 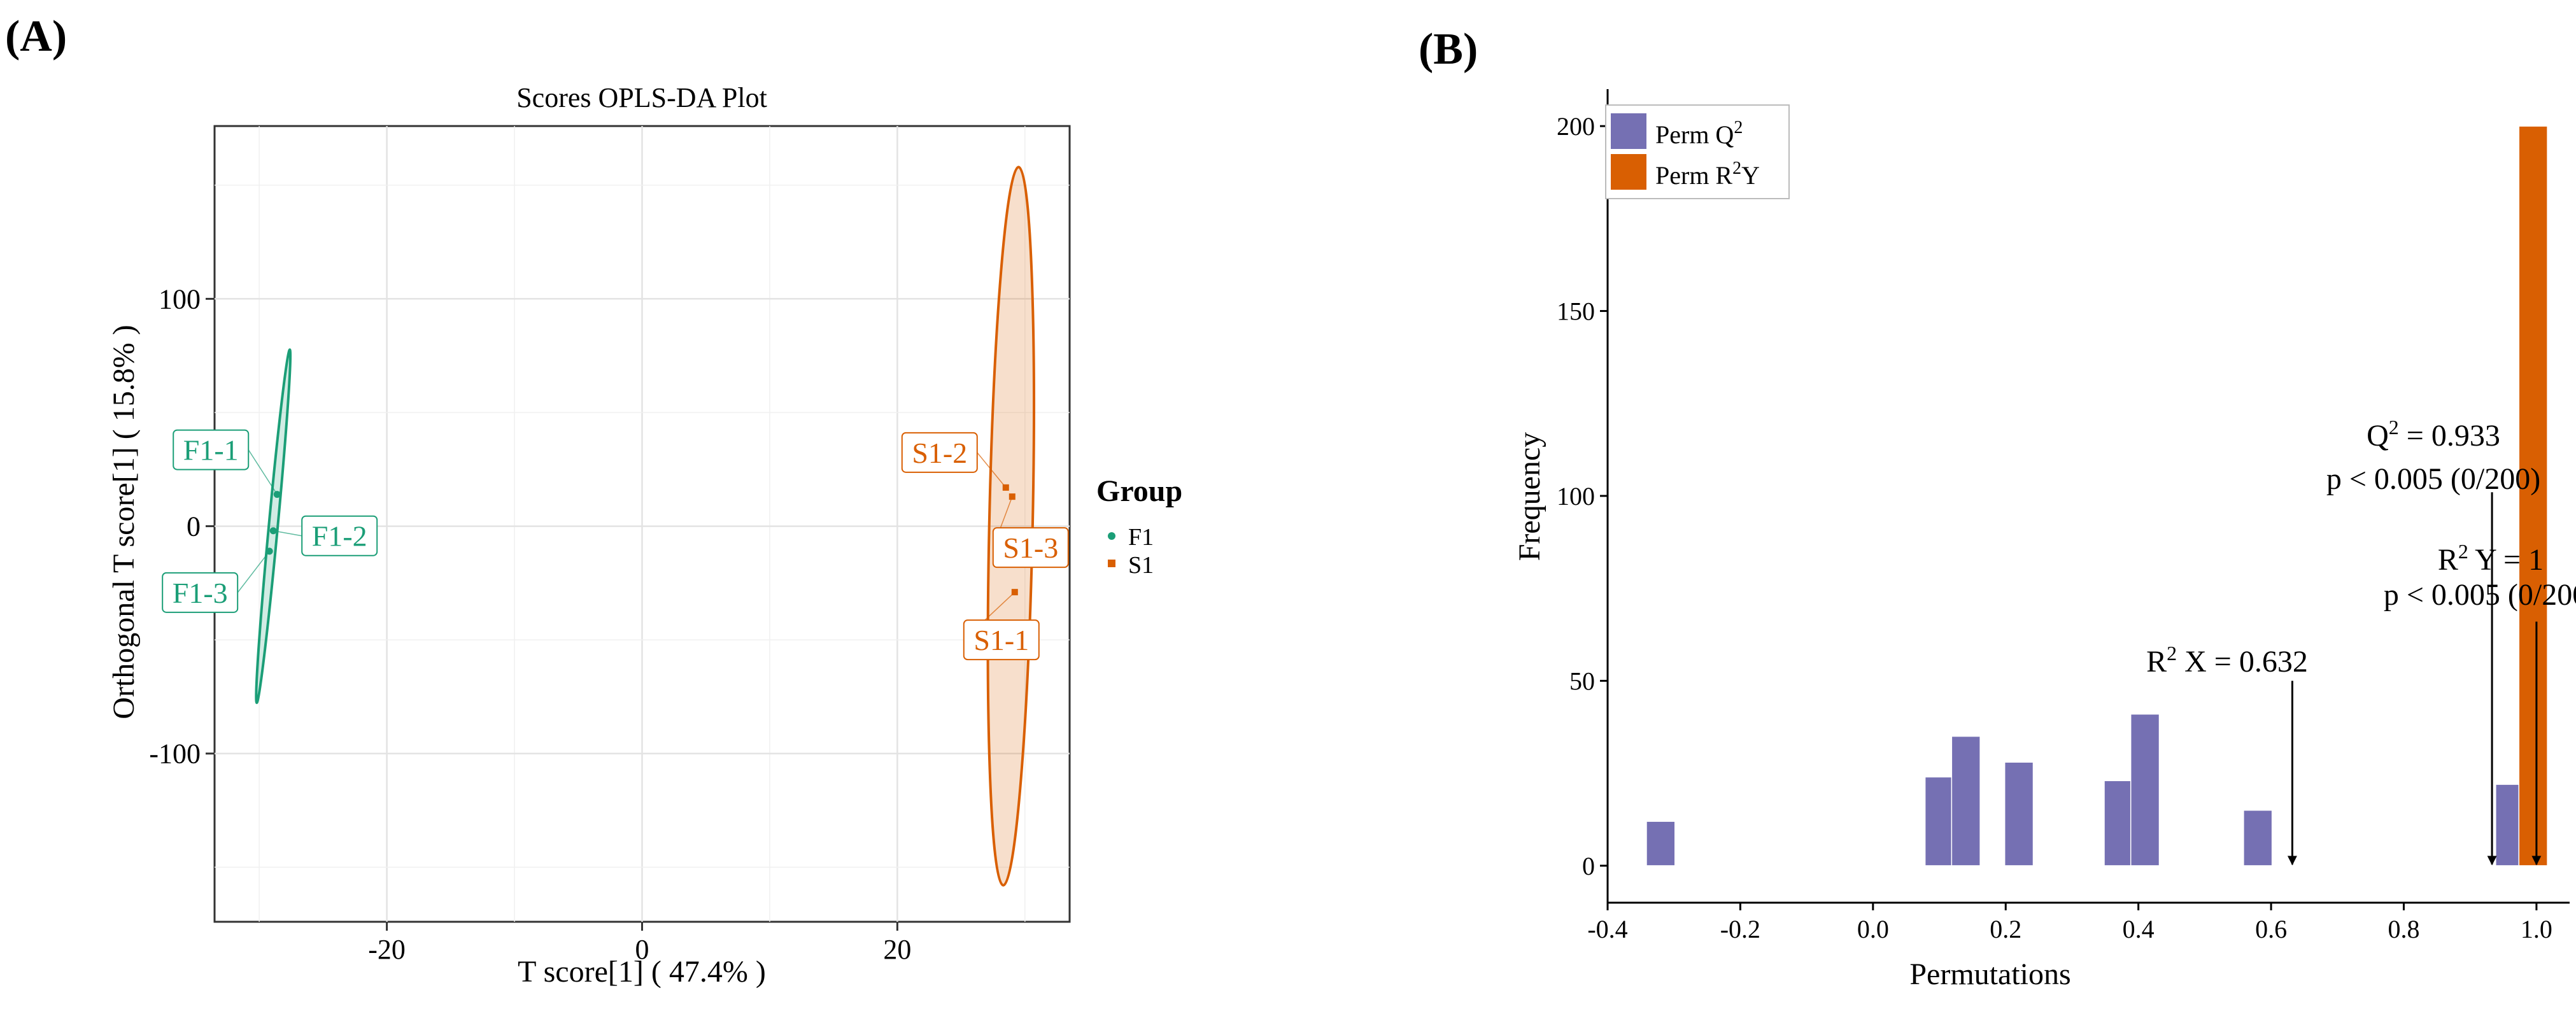 What do you see at coordinates (1628, 172) in the screenshot?
I see `legend-perm-r2y-swatch` at bounding box center [1628, 172].